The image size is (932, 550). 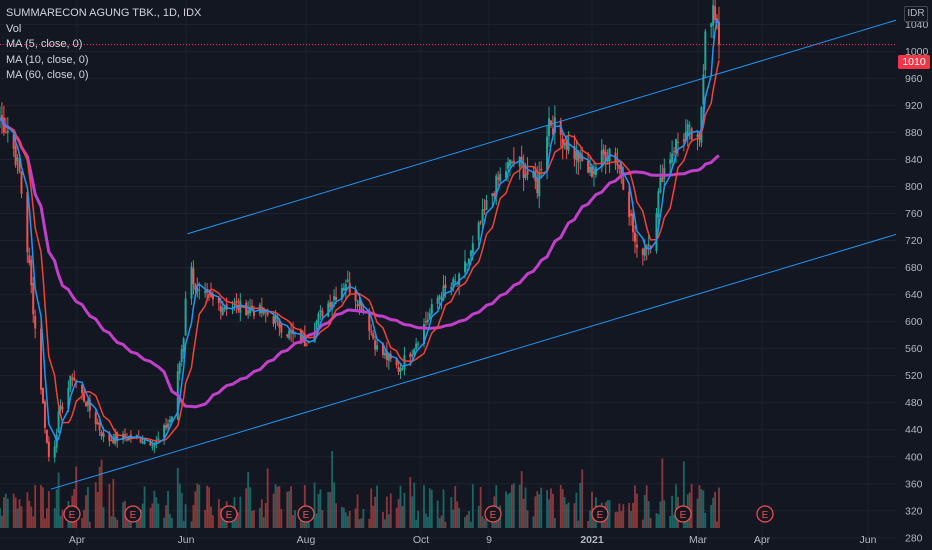 I want to click on price-axis-bg, so click(x=914, y=275).